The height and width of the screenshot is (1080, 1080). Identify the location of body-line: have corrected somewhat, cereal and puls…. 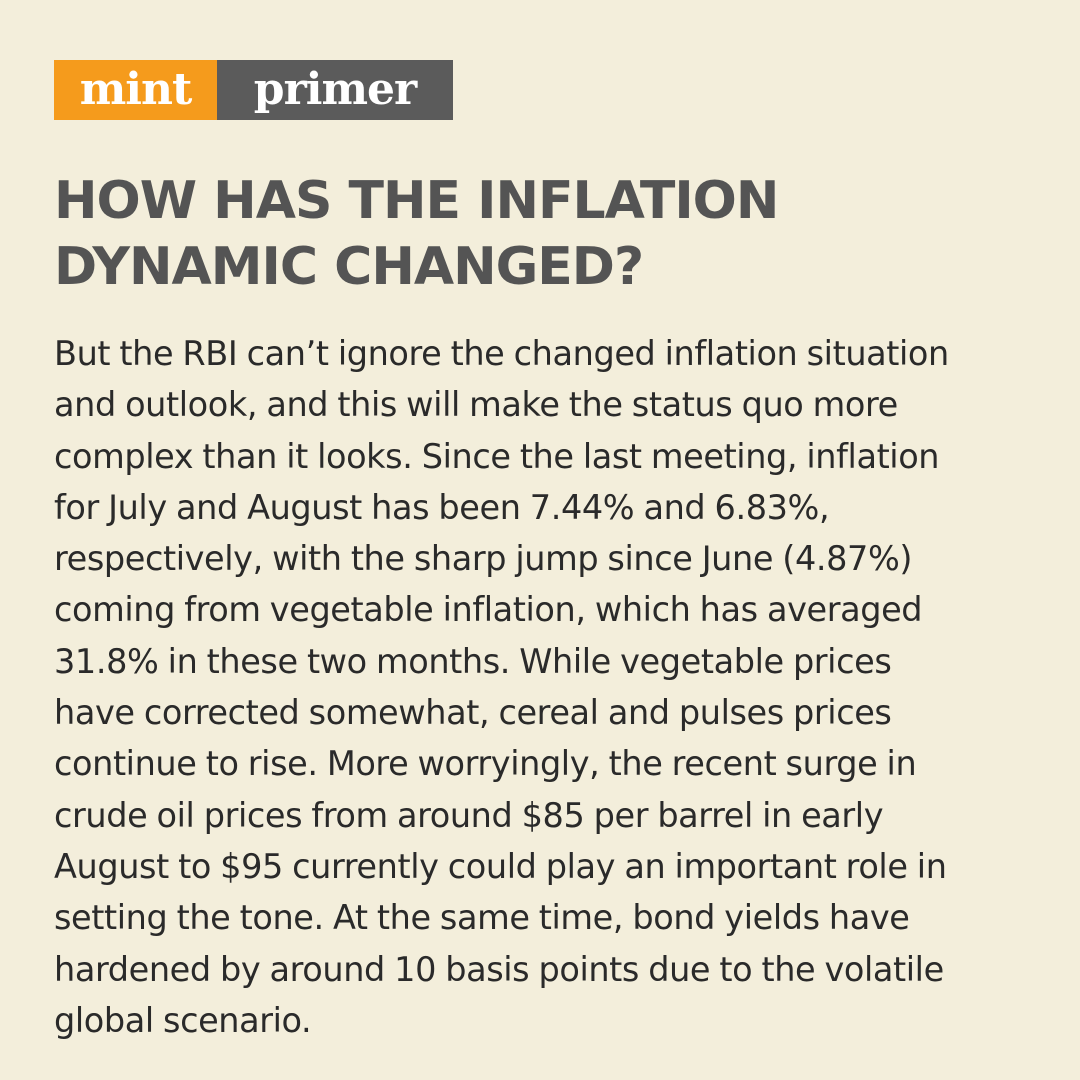
(473, 713).